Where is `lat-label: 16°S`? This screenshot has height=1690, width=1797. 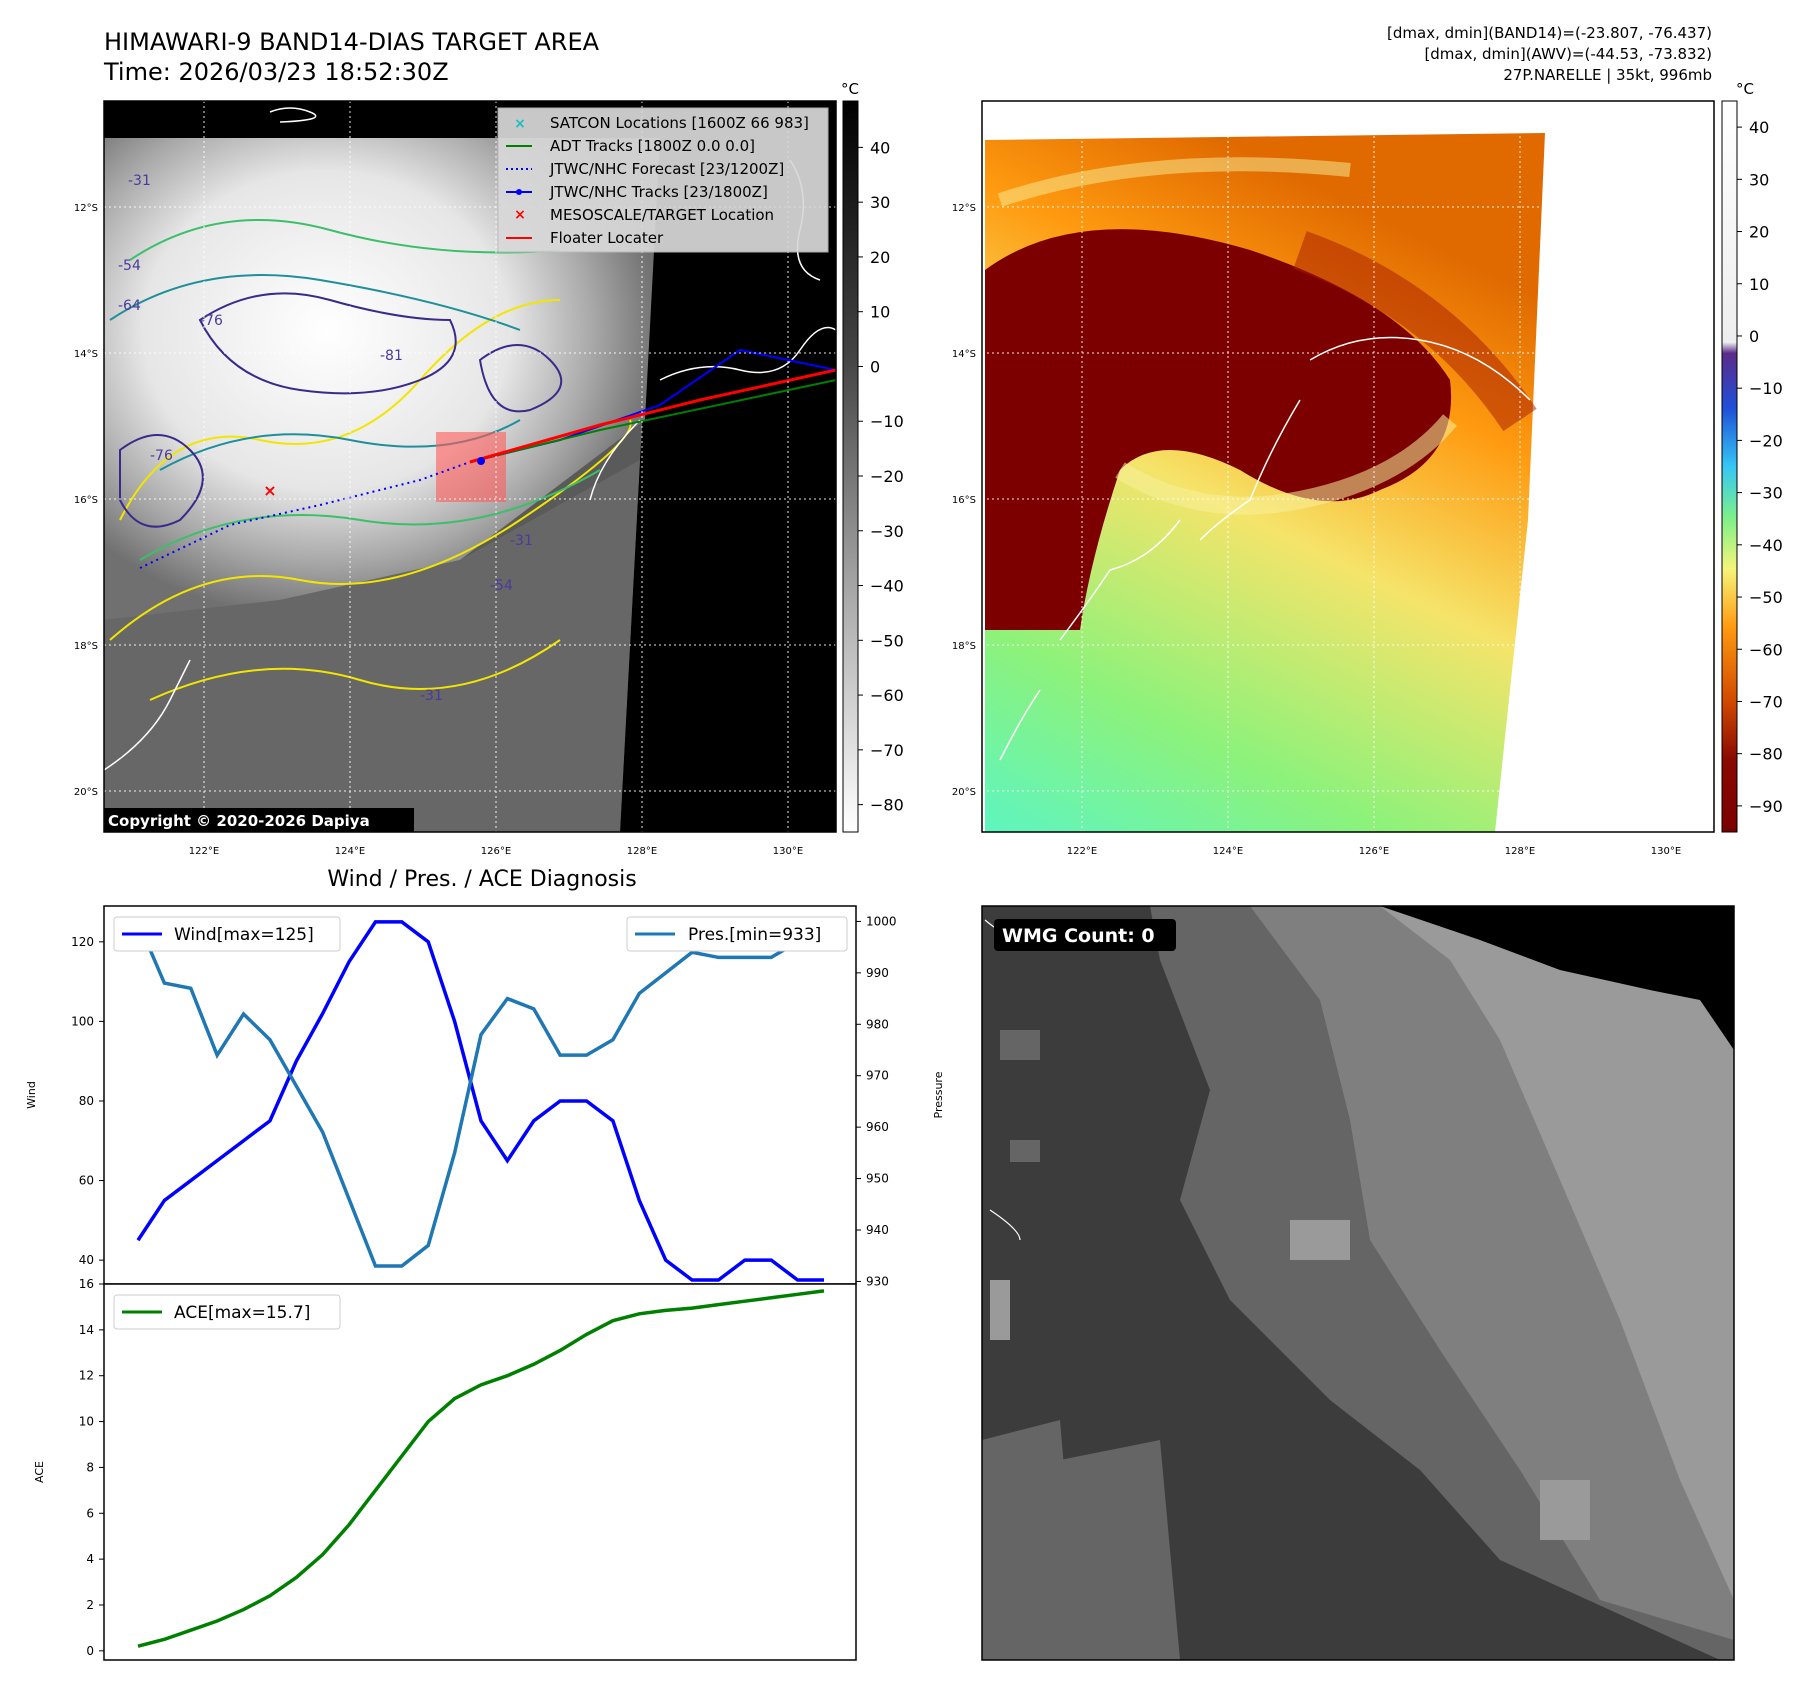
lat-label: 16°S is located at coordinates (86, 500).